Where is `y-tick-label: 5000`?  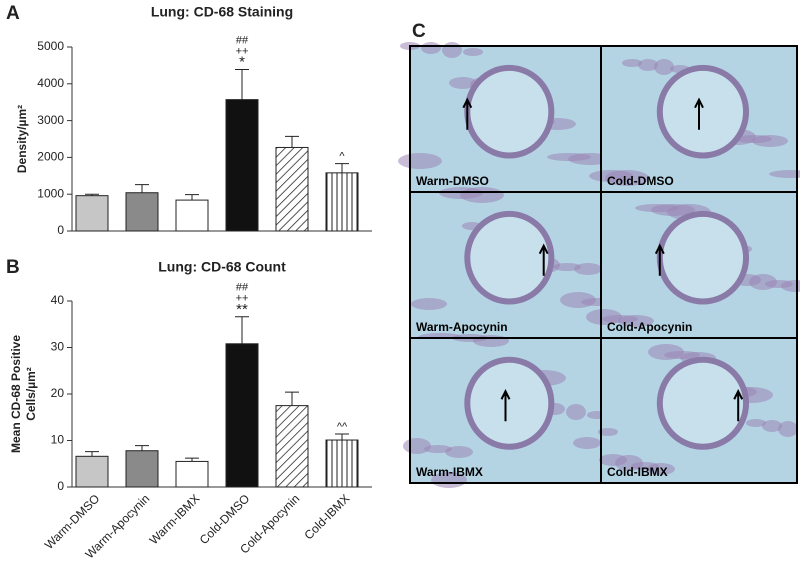 y-tick-label: 5000 is located at coordinates (50, 46).